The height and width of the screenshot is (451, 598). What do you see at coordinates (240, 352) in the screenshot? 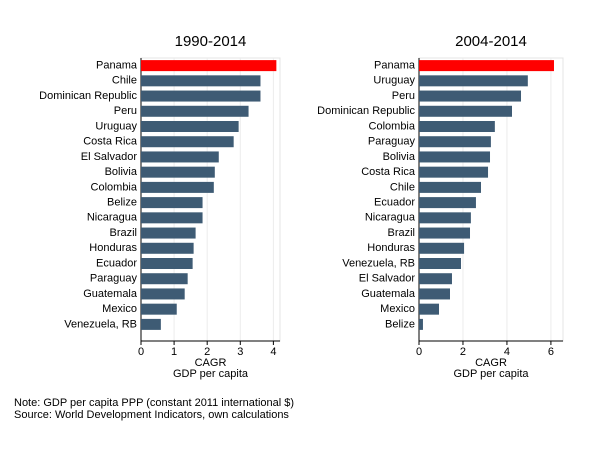
I see `x-tick-label: 3` at bounding box center [240, 352].